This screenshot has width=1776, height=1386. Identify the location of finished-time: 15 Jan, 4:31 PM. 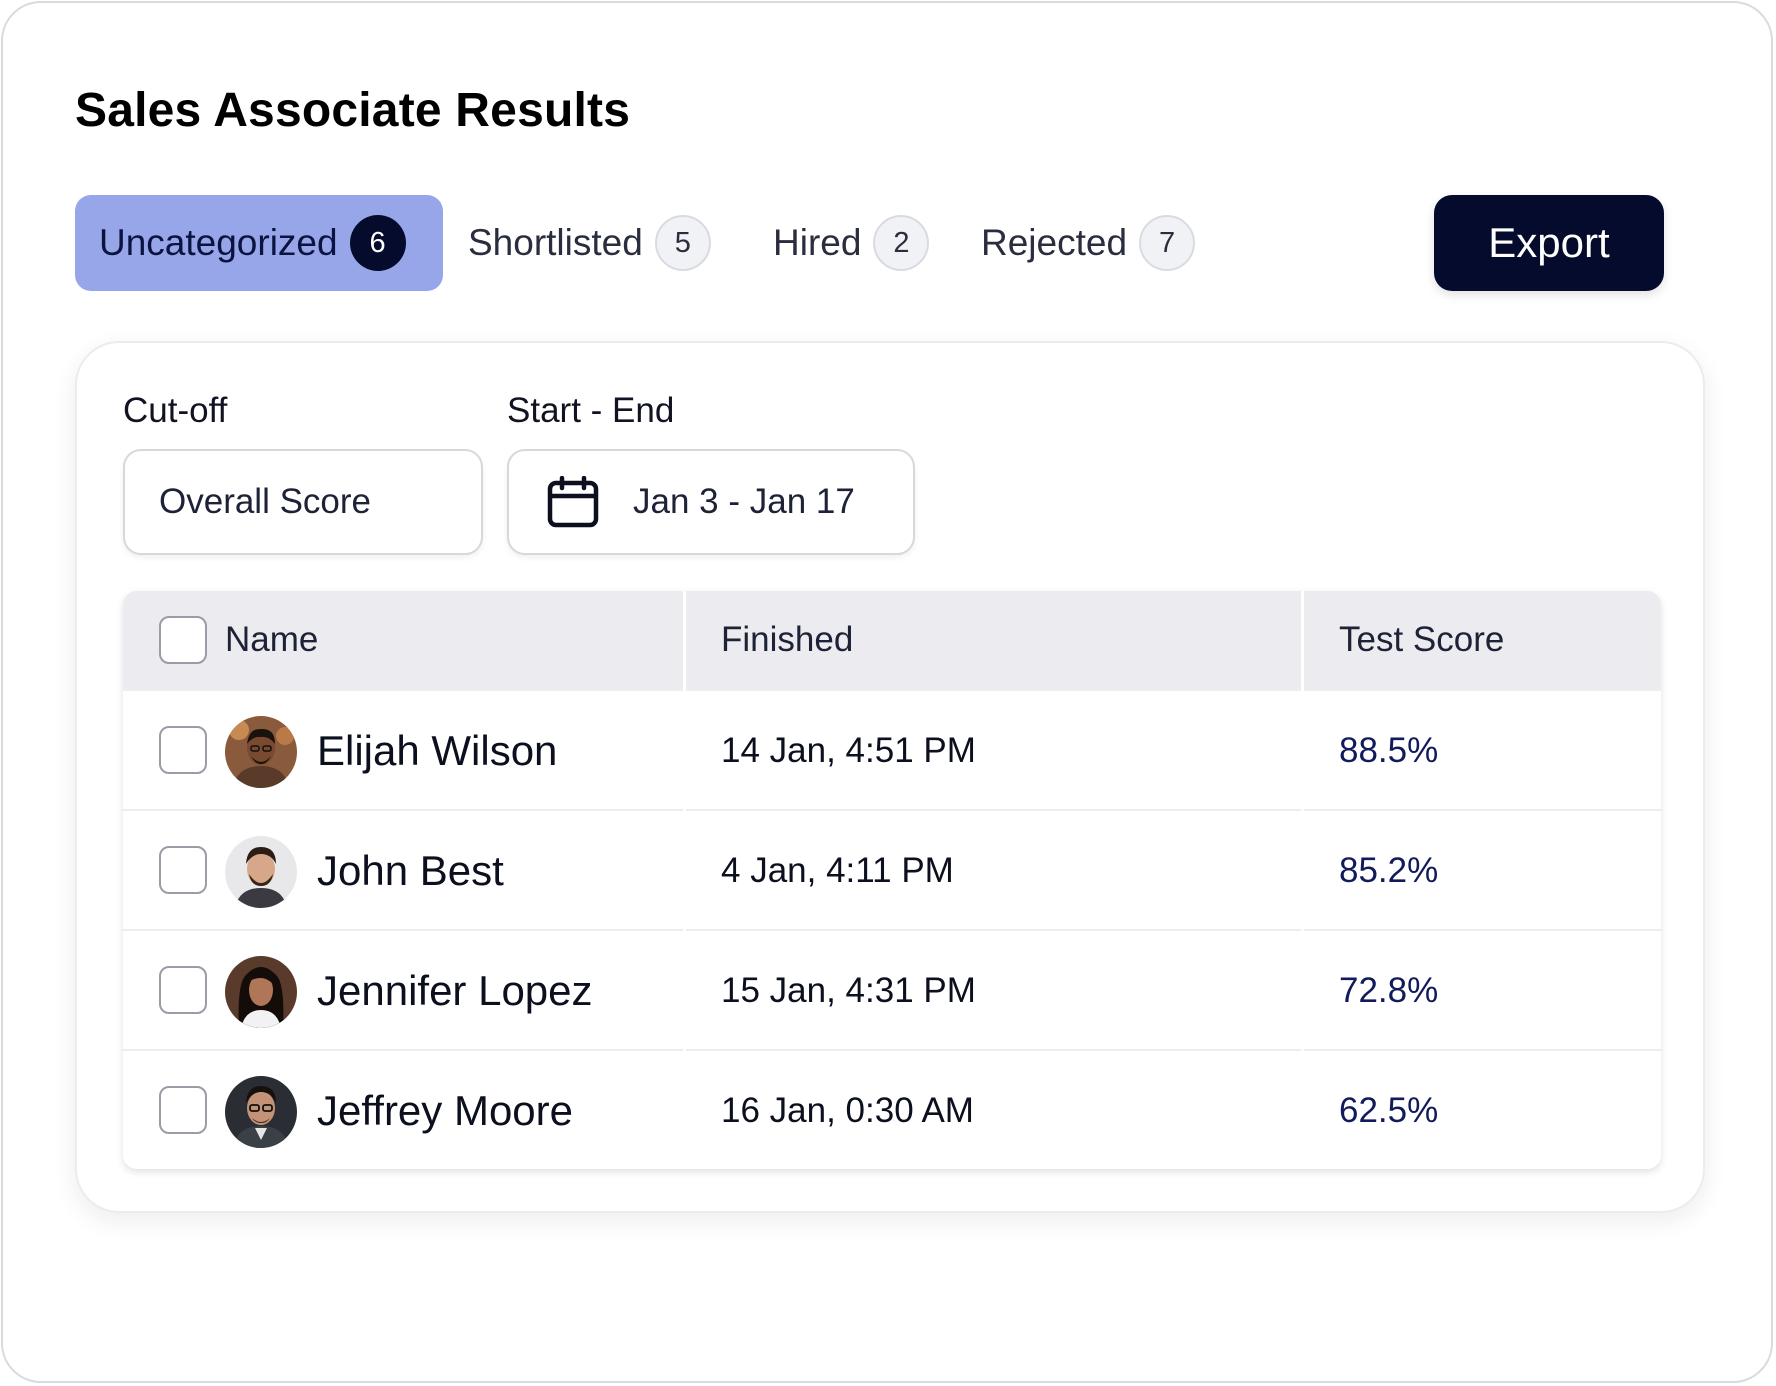
(848, 990).